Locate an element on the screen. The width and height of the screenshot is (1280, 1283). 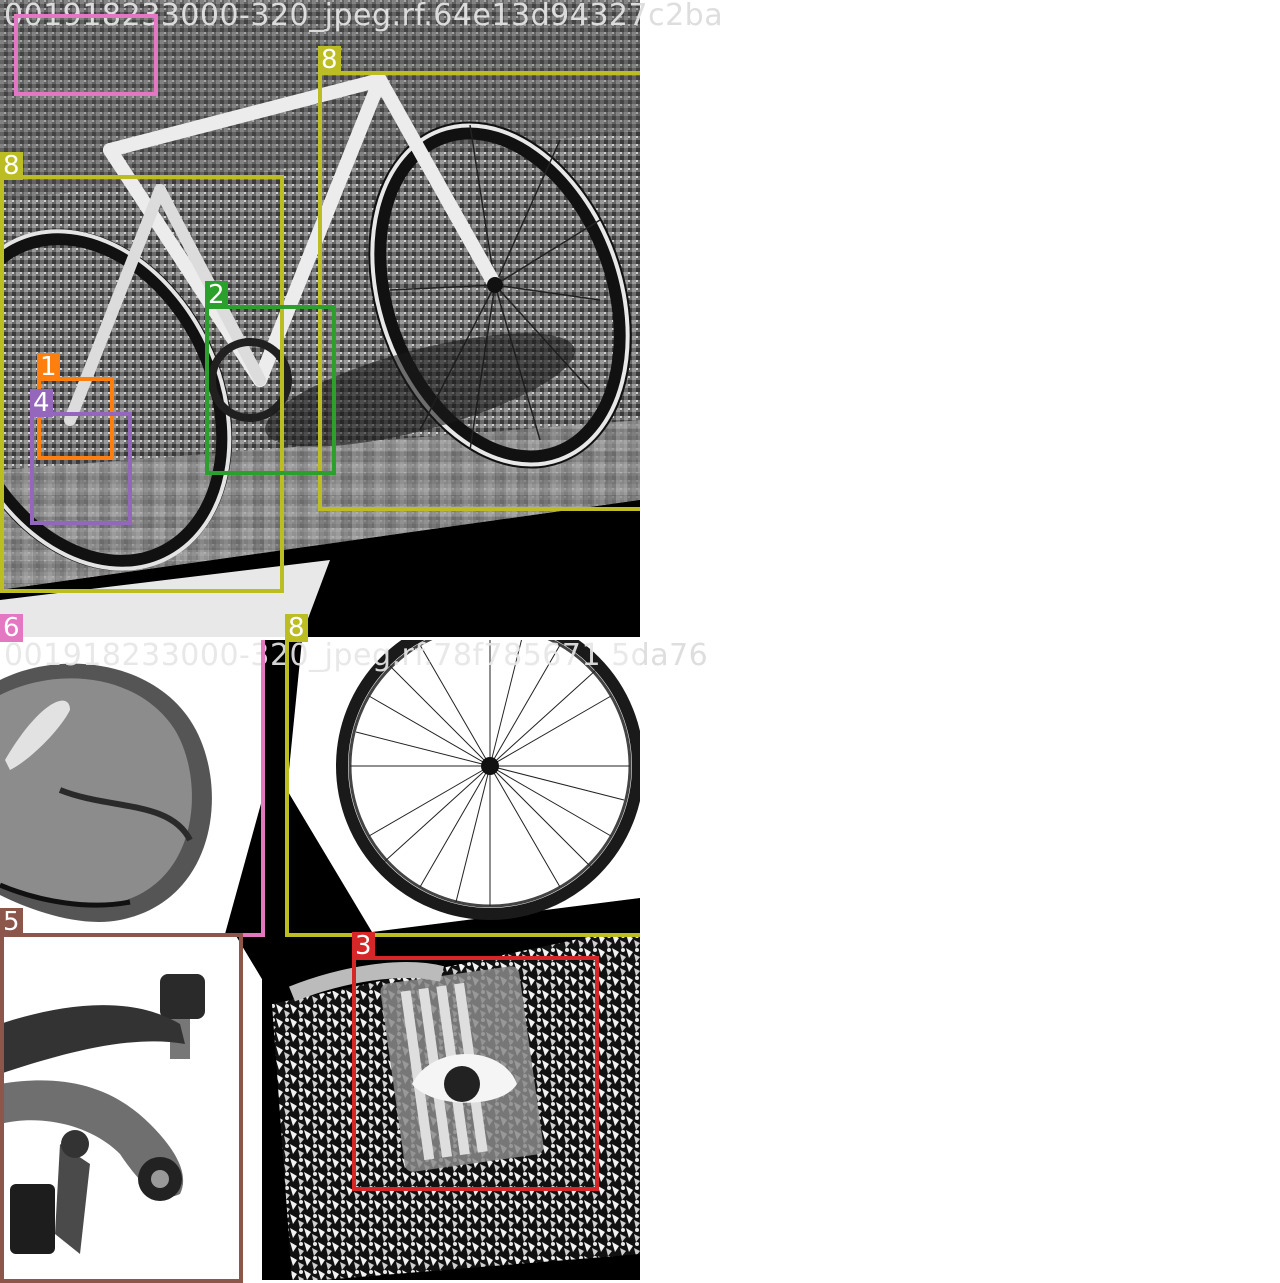
bottom-filename-label: 001918233000-320_jpeg.rf.78f785671 5da76 is located at coordinates (356, 655).